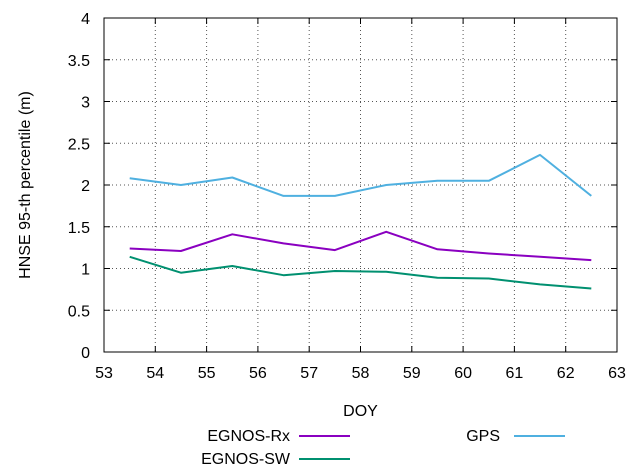 The height and width of the screenshot is (468, 644). Describe the element at coordinates (309, 373) in the screenshot. I see `x-tick-label: 57` at that location.